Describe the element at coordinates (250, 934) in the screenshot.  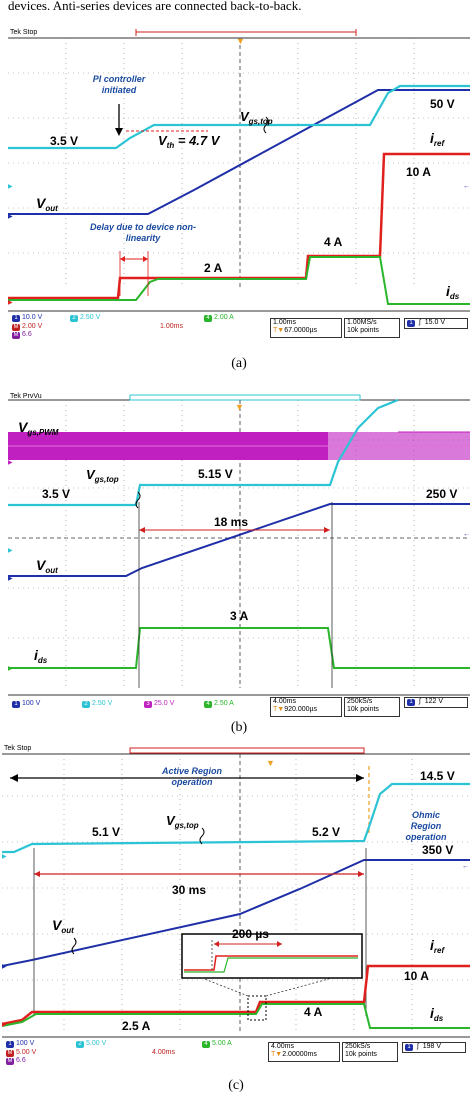
I see `label-200us: 200 µs` at that location.